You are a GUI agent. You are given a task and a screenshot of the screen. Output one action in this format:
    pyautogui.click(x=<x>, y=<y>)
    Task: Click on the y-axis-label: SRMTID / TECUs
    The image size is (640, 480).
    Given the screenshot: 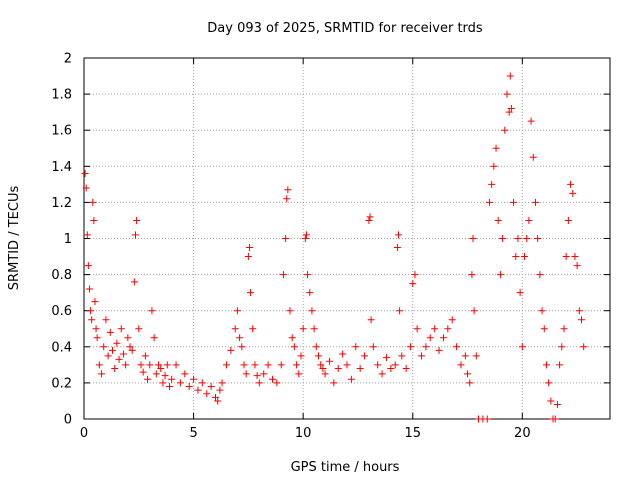 What is the action you would take?
    pyautogui.click(x=14, y=238)
    